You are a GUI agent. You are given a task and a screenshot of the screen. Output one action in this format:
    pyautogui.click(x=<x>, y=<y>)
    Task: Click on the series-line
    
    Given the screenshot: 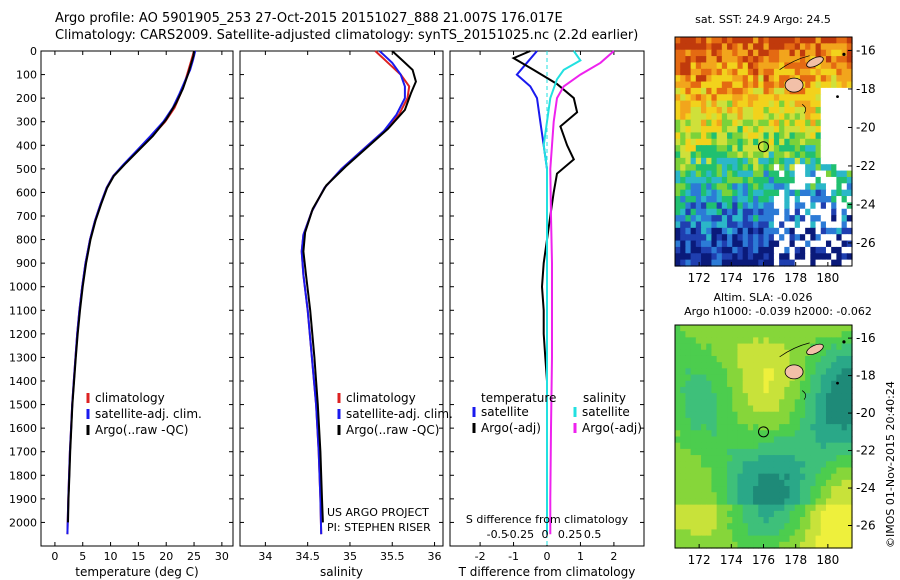 What is the action you would take?
    pyautogui.click(x=131, y=286)
    